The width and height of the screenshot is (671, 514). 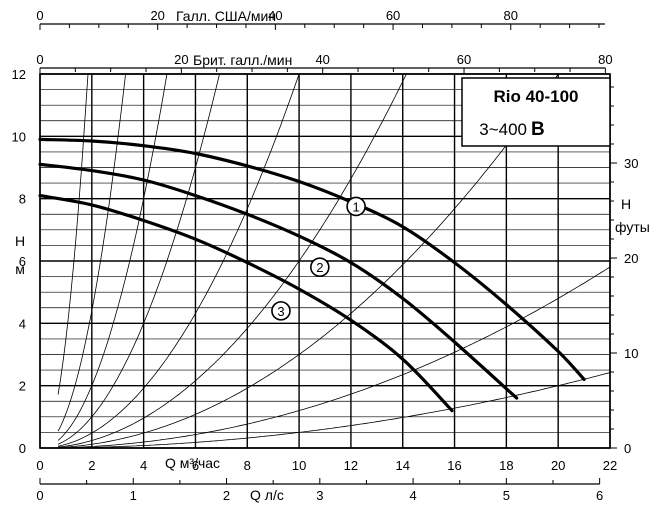 What do you see at coordinates (299, 465) in the screenshot?
I see `x-tick-label-m3h: 10` at bounding box center [299, 465].